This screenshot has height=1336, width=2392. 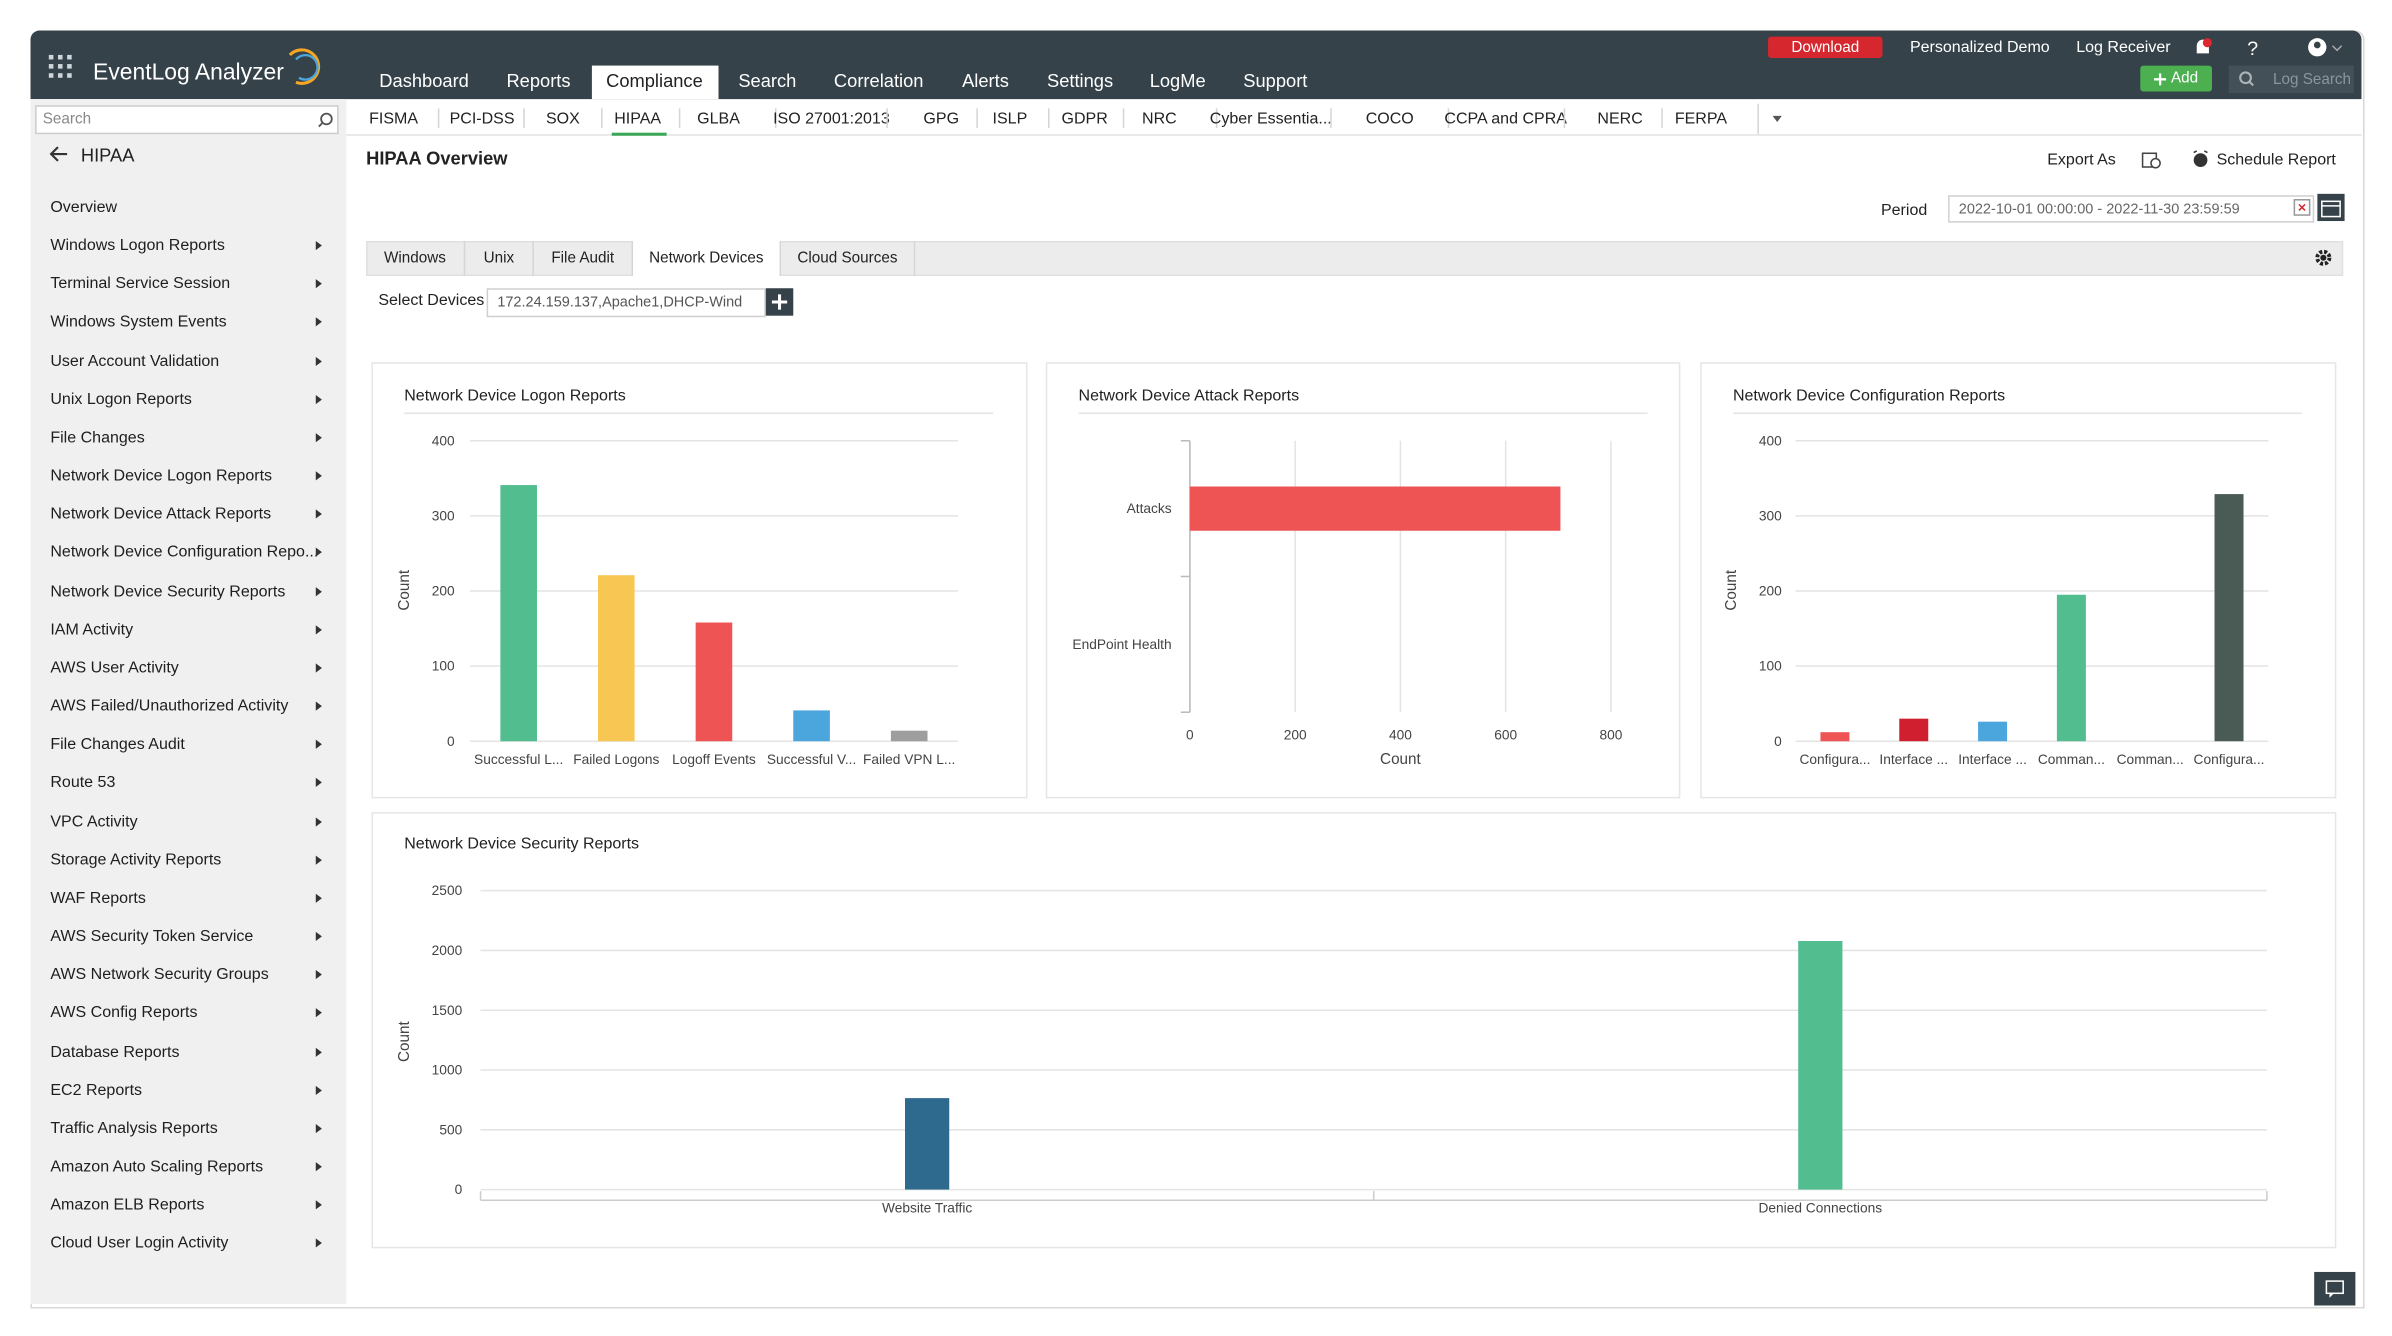 What do you see at coordinates (639, 134) in the screenshot?
I see `active-tab-underline` at bounding box center [639, 134].